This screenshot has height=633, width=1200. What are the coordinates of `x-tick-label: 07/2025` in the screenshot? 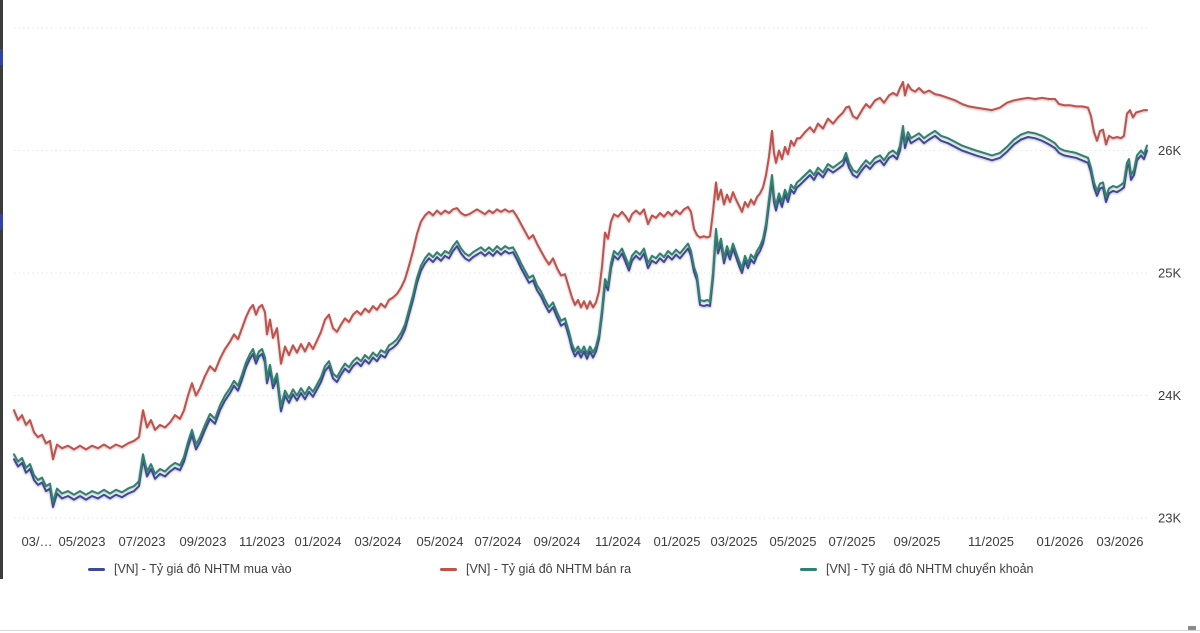 It's located at (852, 541).